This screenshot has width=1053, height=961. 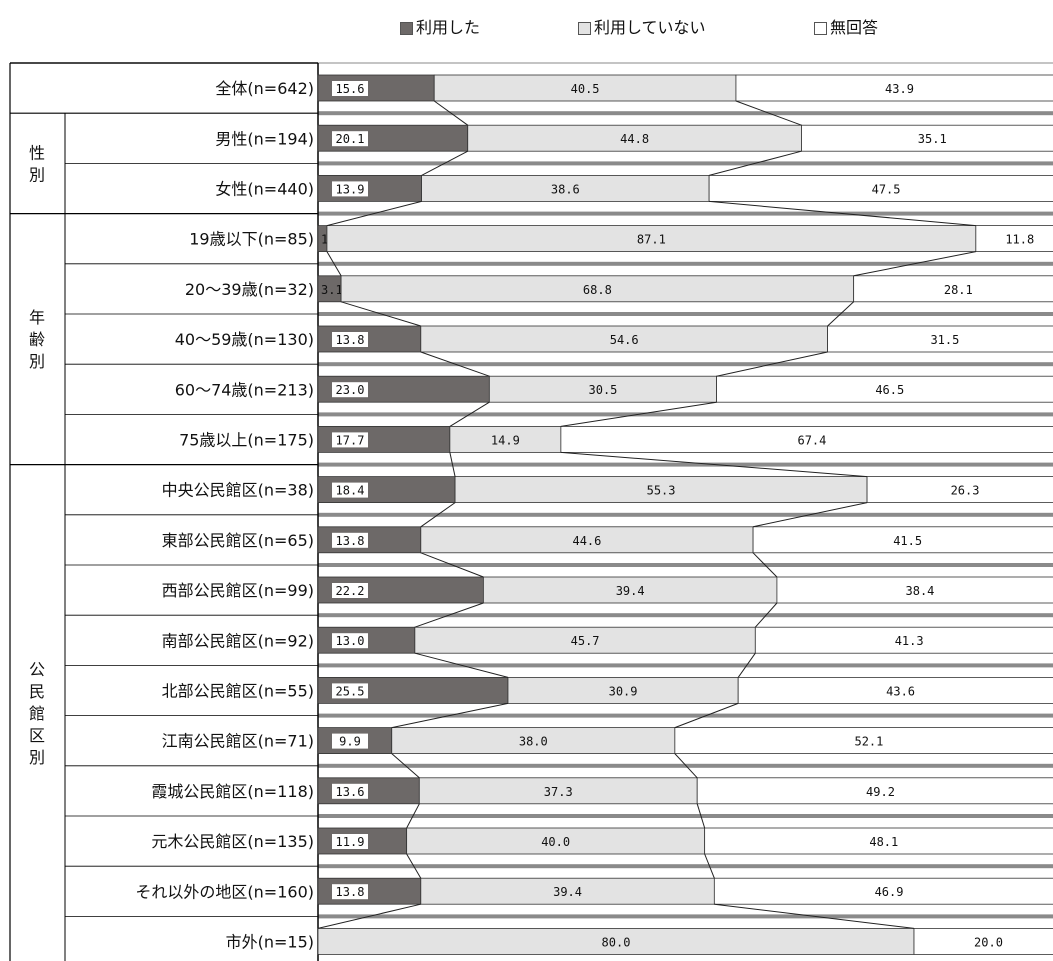 What do you see at coordinates (533, 742) in the screenshot?
I see `label-not-used: 38.0` at bounding box center [533, 742].